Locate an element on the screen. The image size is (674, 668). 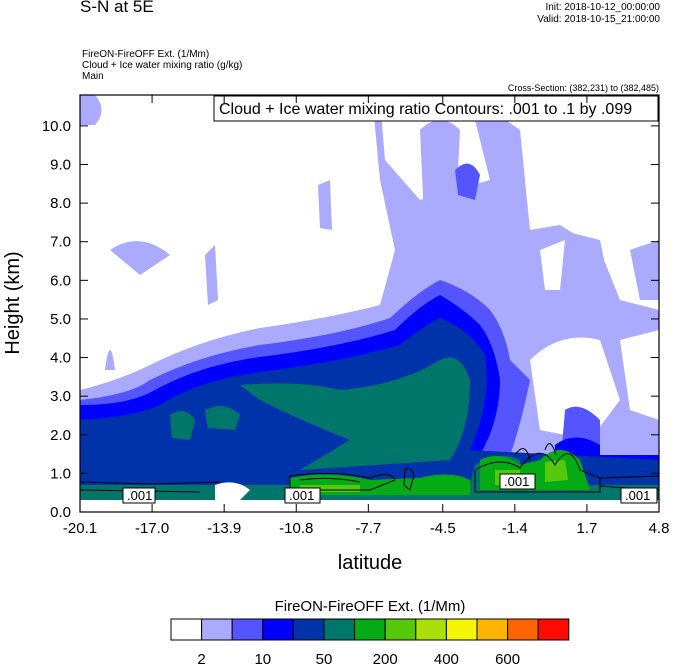
colorbar-label: 400 is located at coordinates (446, 659).